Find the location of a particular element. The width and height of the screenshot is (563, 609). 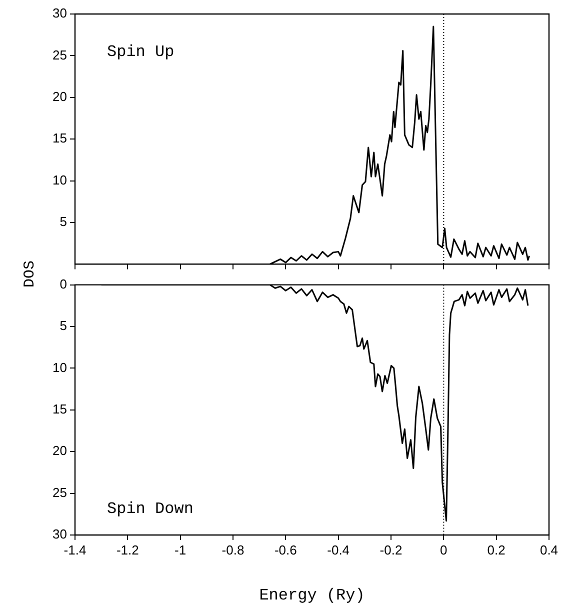

x-tick-label: -0.6 is located at coordinates (285, 550).